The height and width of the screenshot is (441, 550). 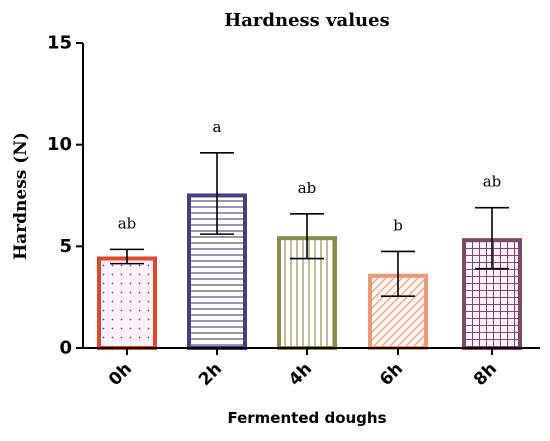 I want to click on error-bar-4h, so click(x=307, y=236).